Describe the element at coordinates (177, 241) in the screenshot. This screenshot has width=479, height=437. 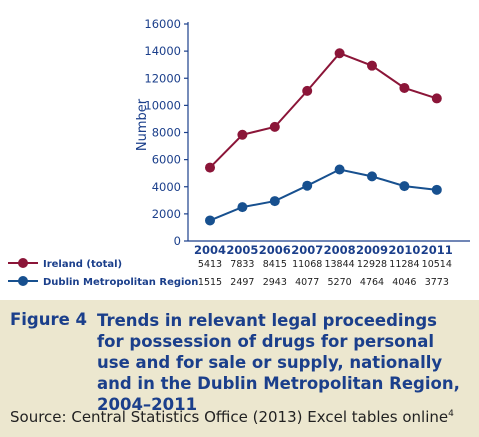
I see `y-tick-label: 0` at that location.